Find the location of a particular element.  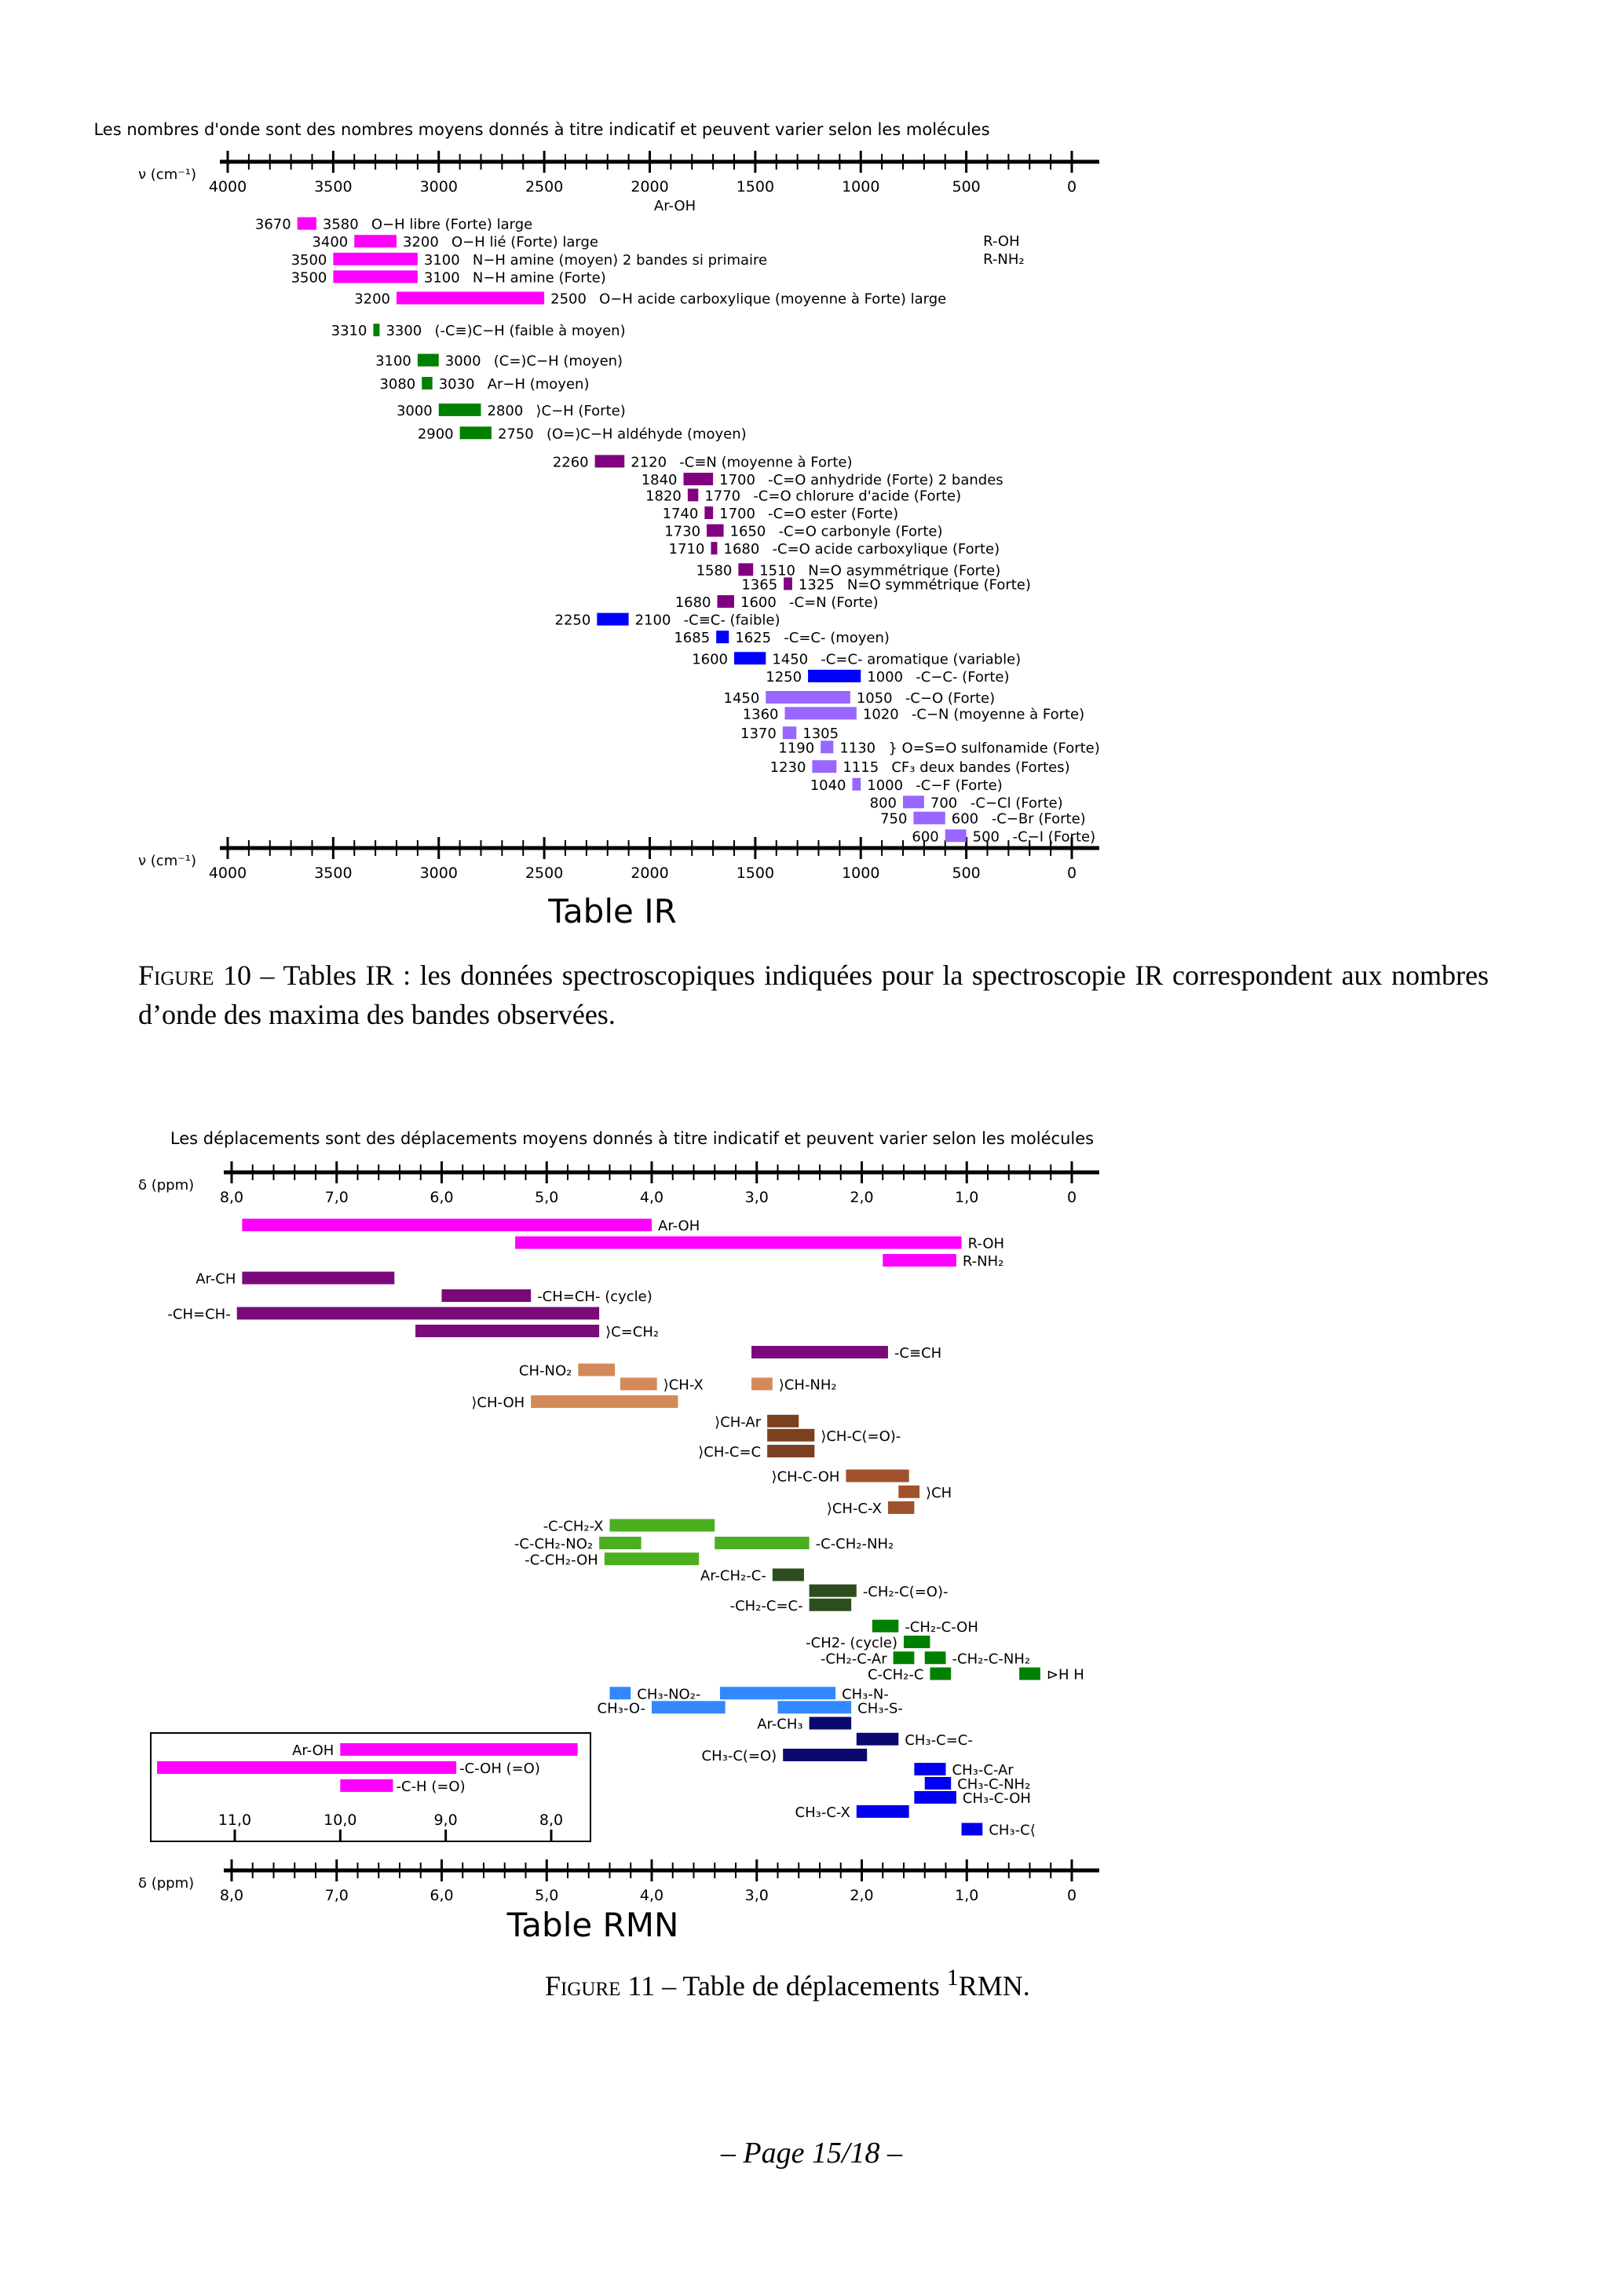

ir-lo-label: 1625 is located at coordinates (753, 638).